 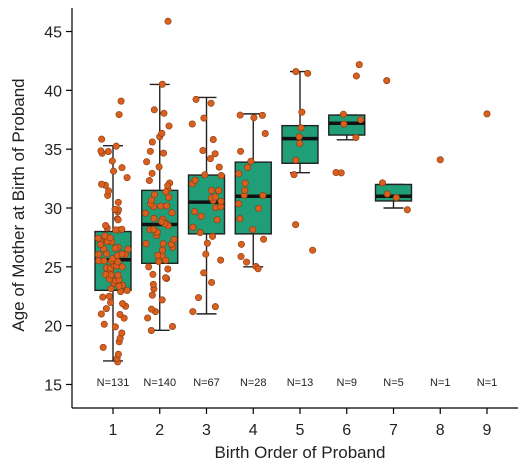 What do you see at coordinates (393, 430) in the screenshot?
I see `x-tick-label: 7` at bounding box center [393, 430].